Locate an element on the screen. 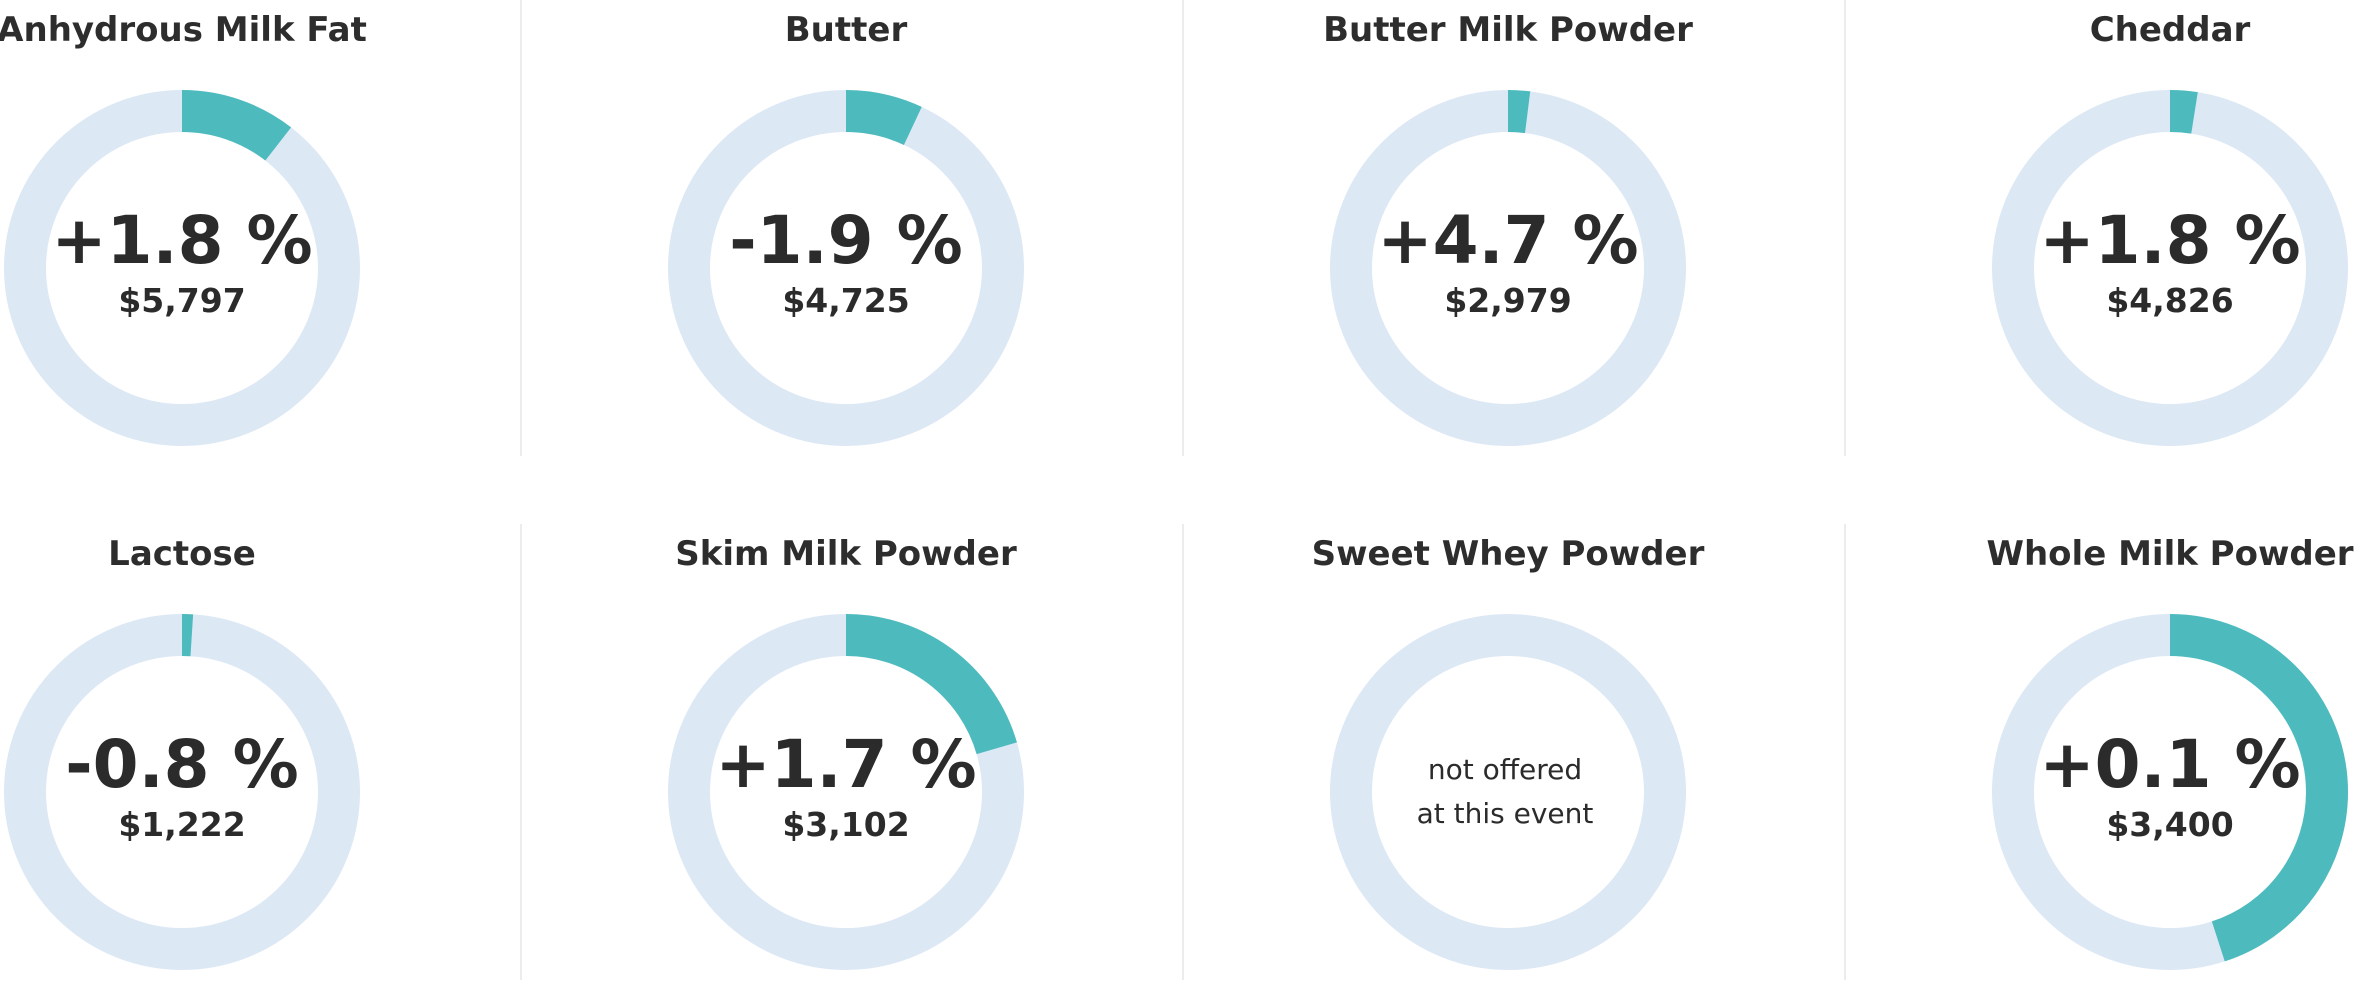 The image size is (2356, 984). donut-chart: +1.7 % $3,102 is located at coordinates (846, 792).